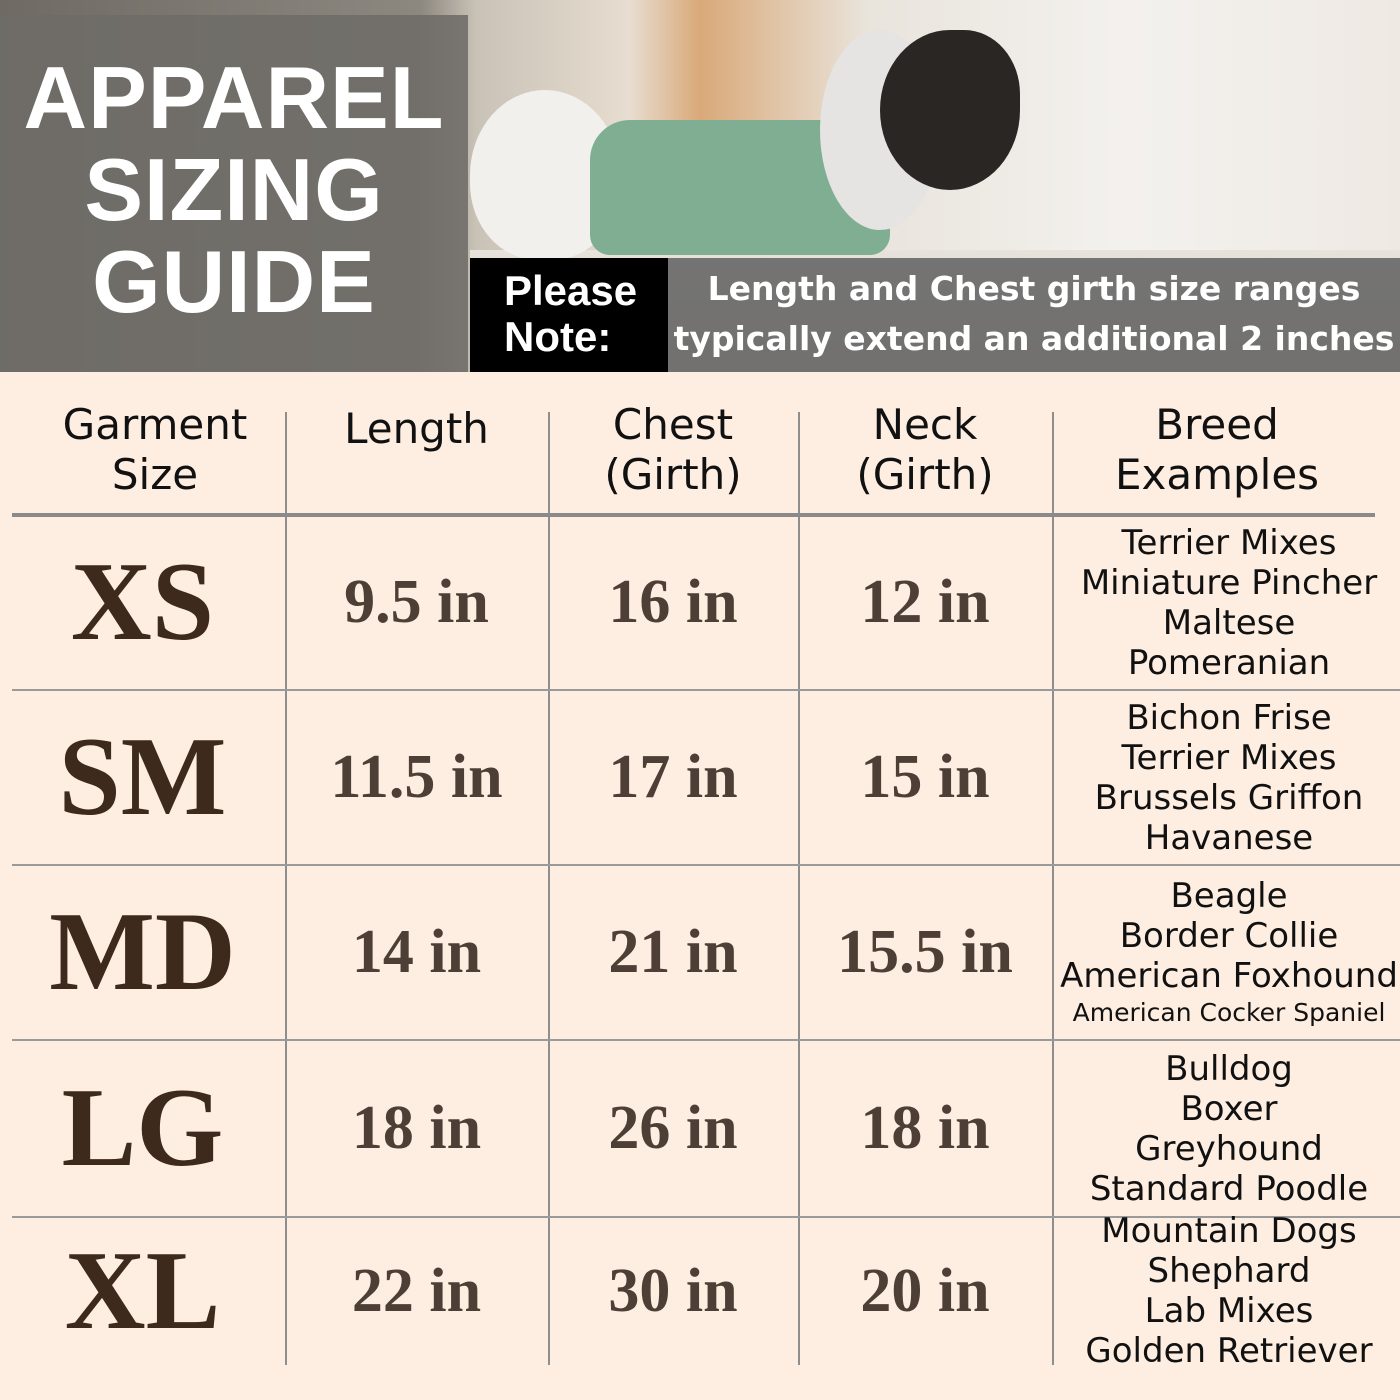 This screenshot has height=1400, width=1400. Describe the element at coordinates (234, 281) in the screenshot. I see `title-line: GUIDE` at that location.